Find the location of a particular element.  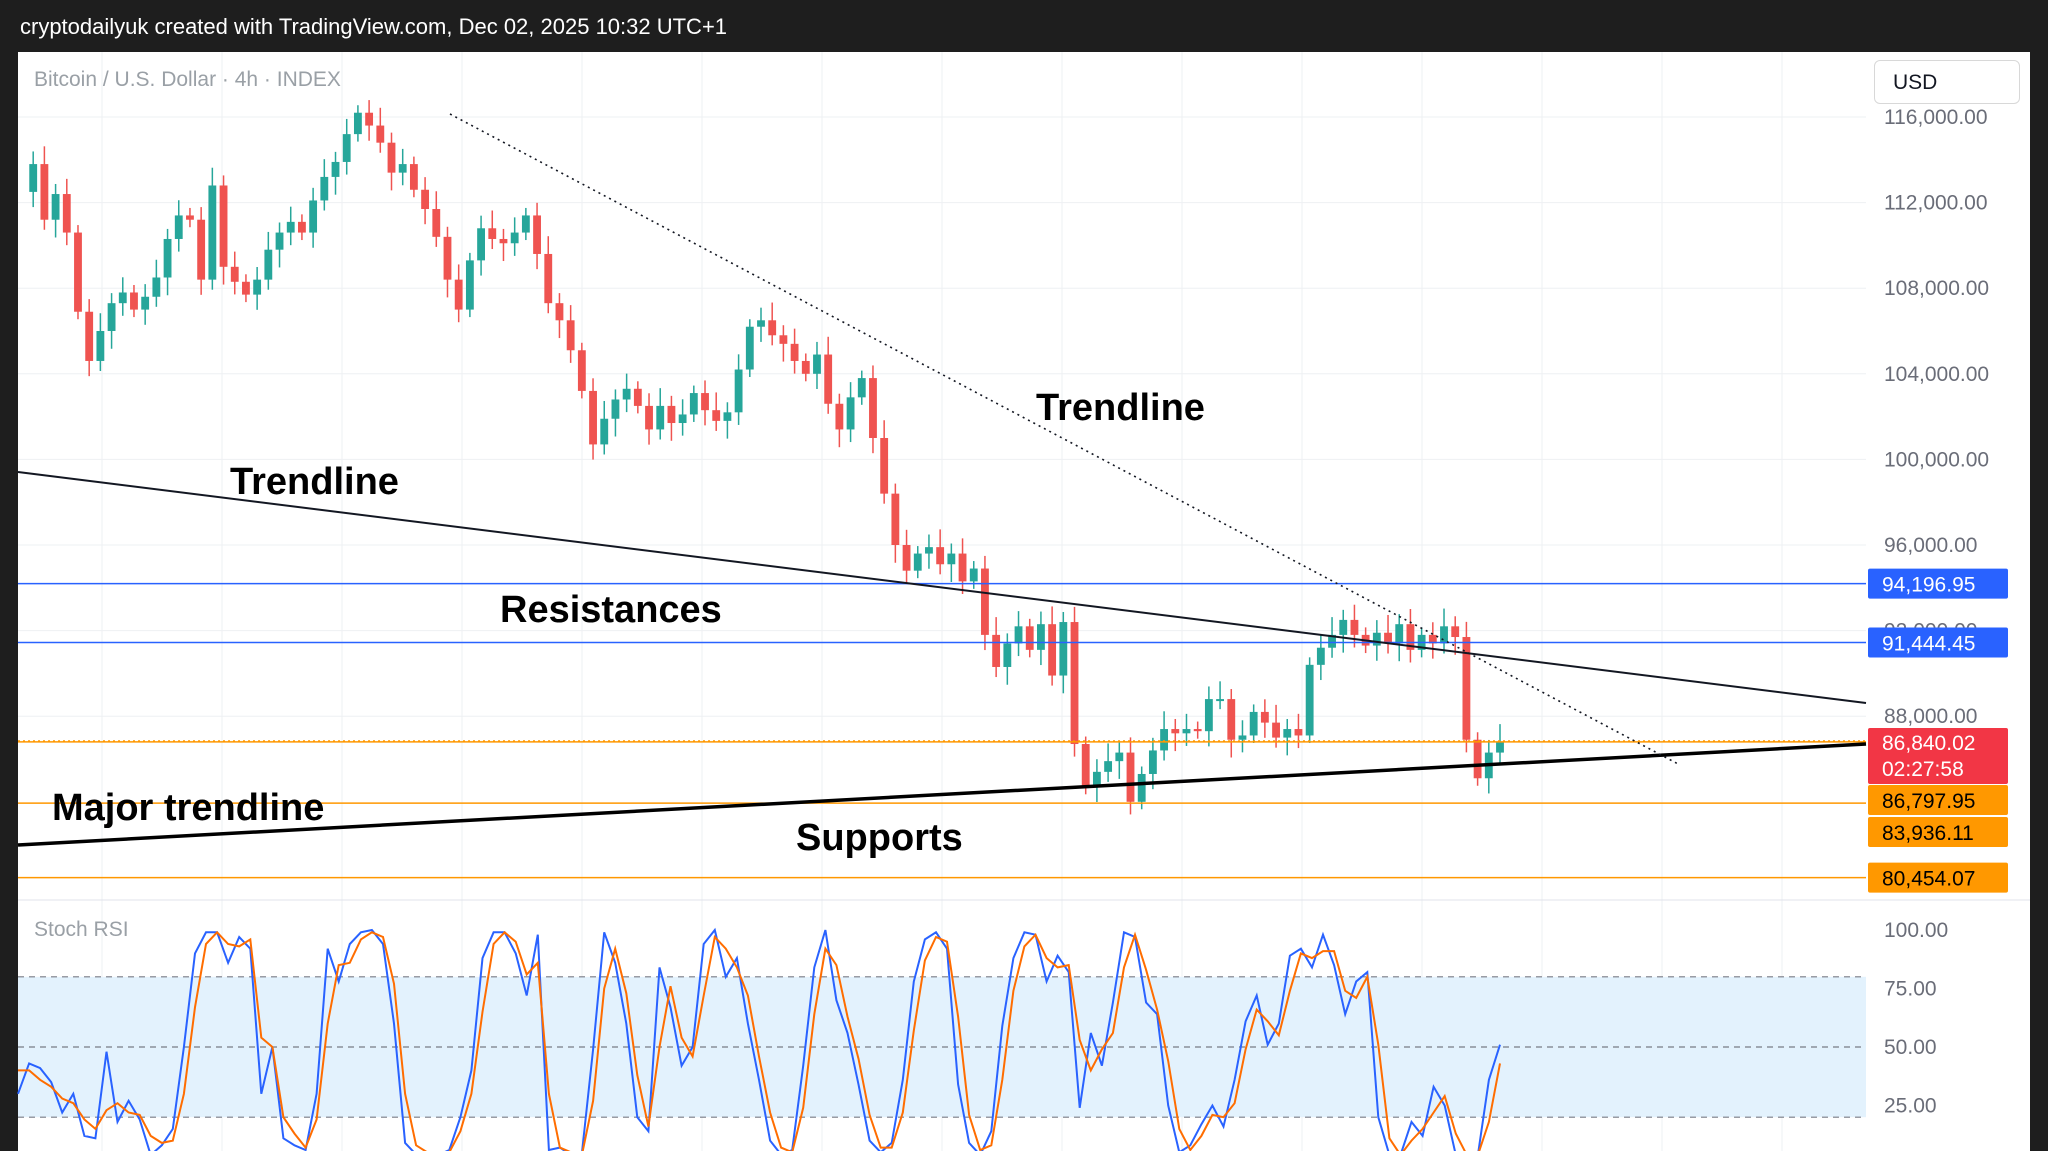

stoch-d-line is located at coordinates (759, 1040).